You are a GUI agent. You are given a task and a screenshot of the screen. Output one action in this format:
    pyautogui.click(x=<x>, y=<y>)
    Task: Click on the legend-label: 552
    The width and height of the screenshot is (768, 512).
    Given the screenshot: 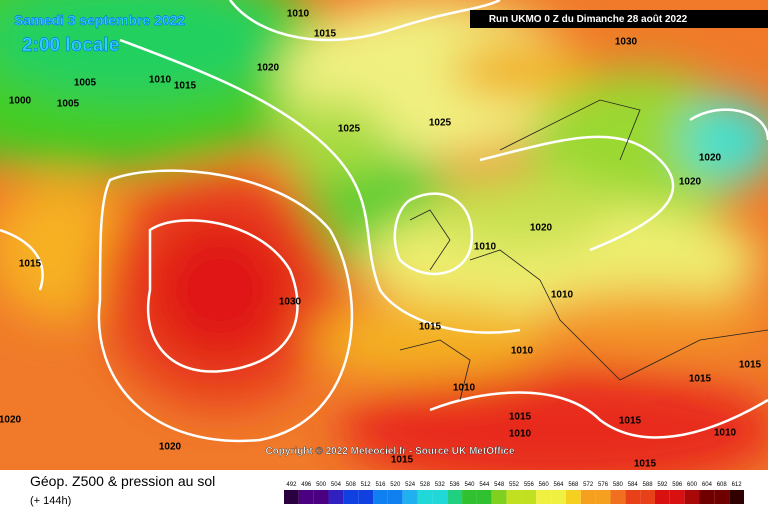 What is the action you would take?
    pyautogui.click(x=514, y=485)
    